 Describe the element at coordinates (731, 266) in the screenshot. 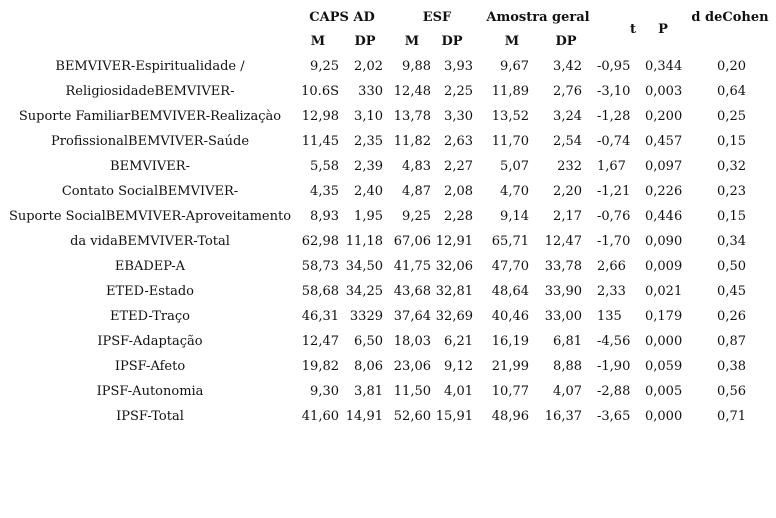

I see `cell: 0,50` at that location.